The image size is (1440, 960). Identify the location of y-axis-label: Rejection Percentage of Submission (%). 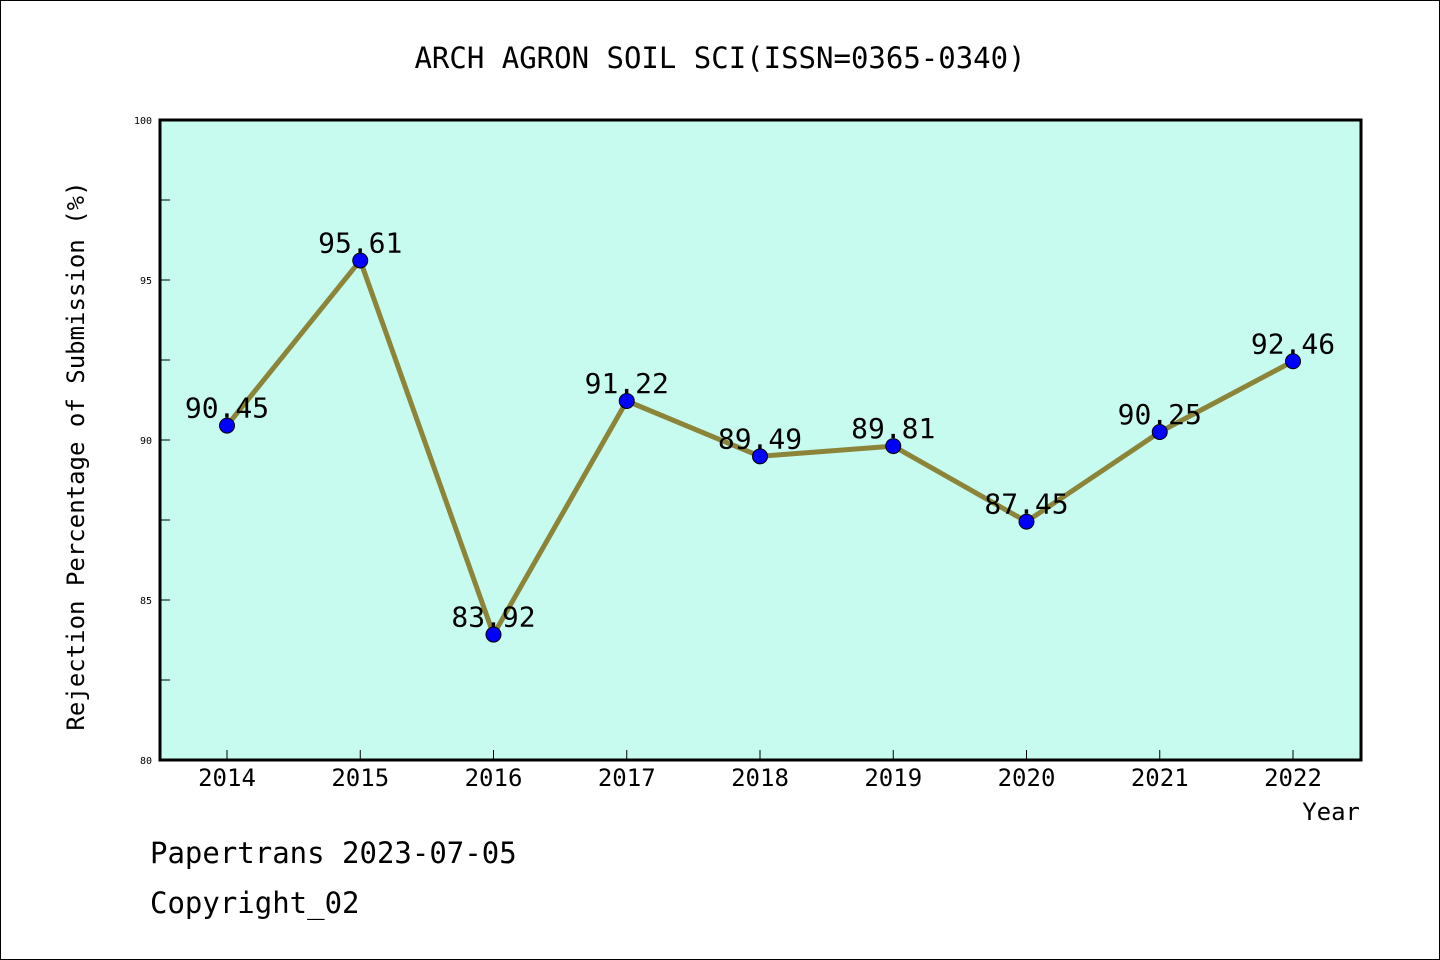
(76, 455).